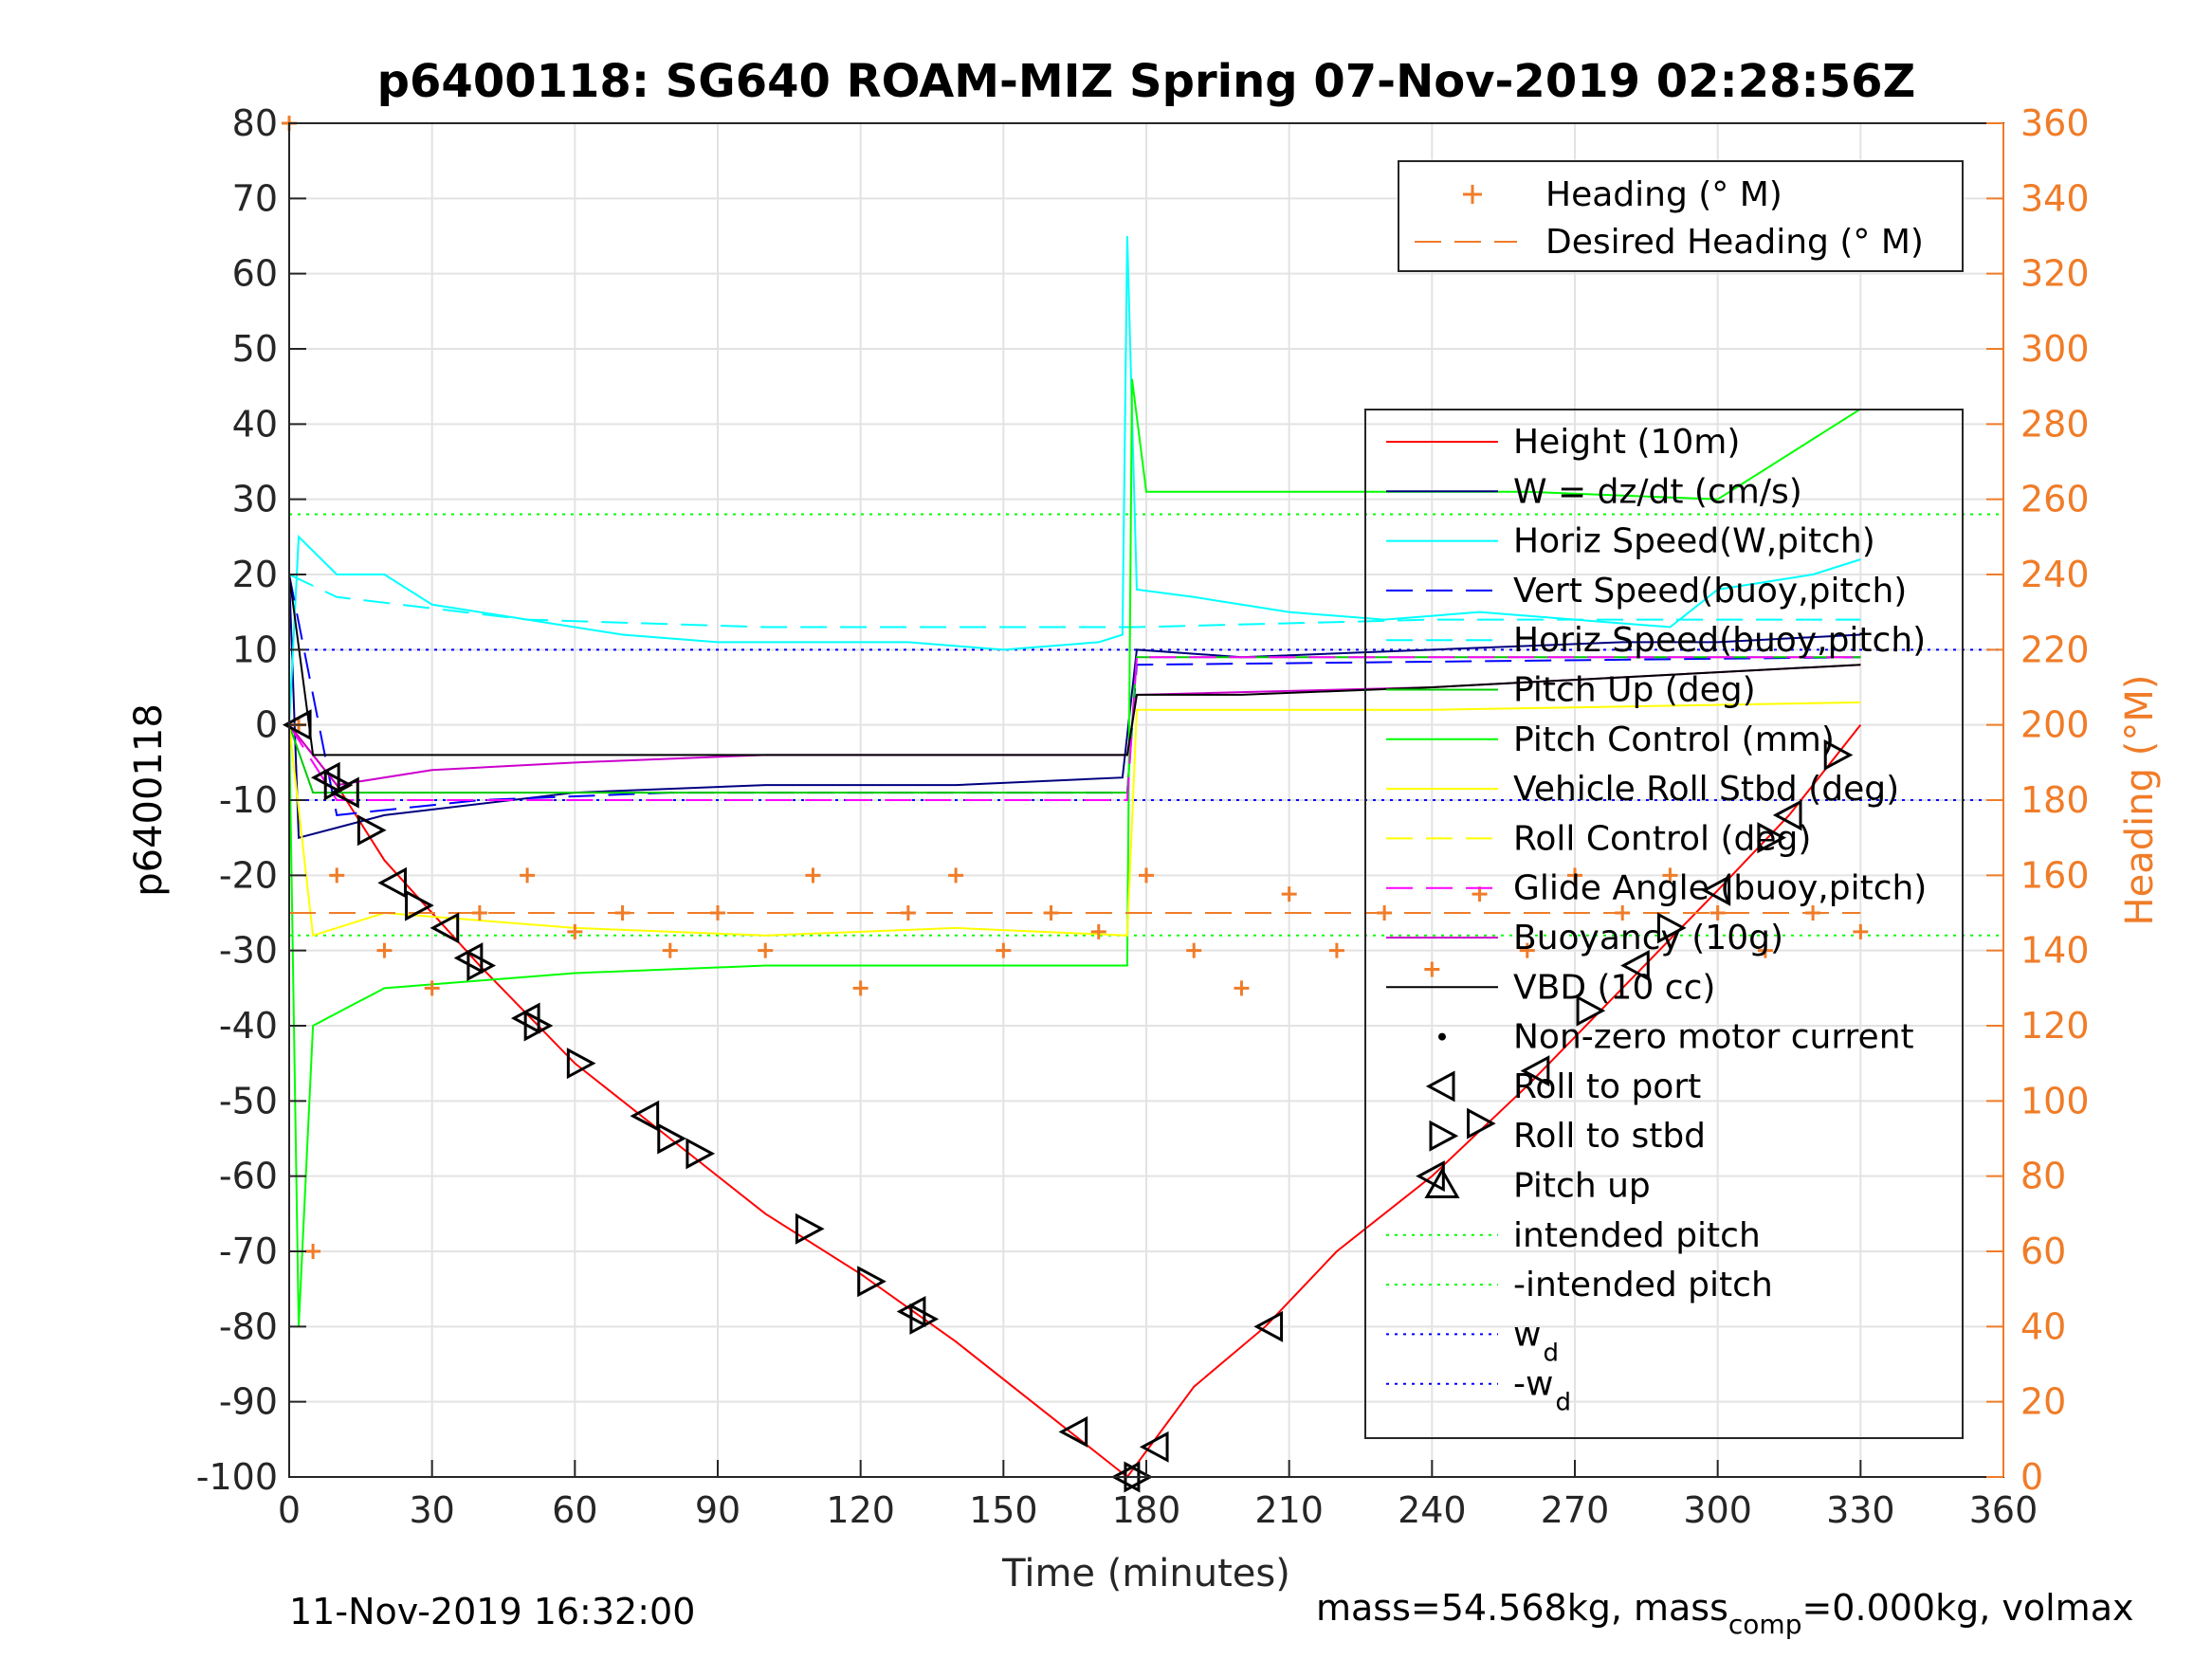  What do you see at coordinates (1637, 1235) in the screenshot?
I see `legend-label: intended pitch` at bounding box center [1637, 1235].